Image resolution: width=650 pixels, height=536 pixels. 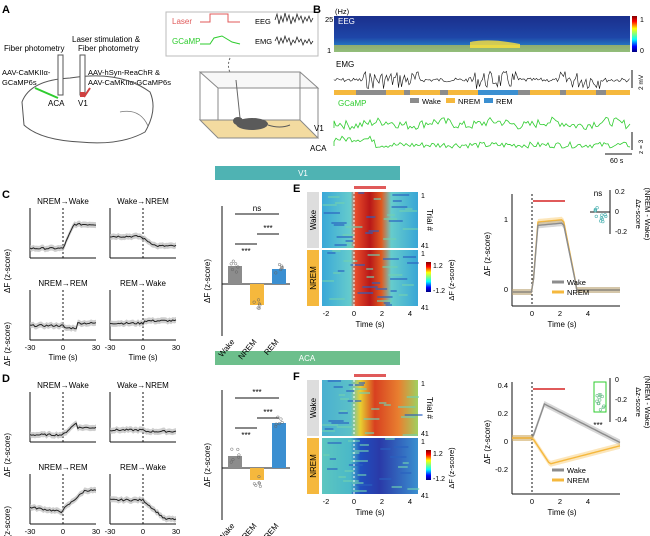 I want to click on label-v1-b: V1, so click(x=319, y=128).